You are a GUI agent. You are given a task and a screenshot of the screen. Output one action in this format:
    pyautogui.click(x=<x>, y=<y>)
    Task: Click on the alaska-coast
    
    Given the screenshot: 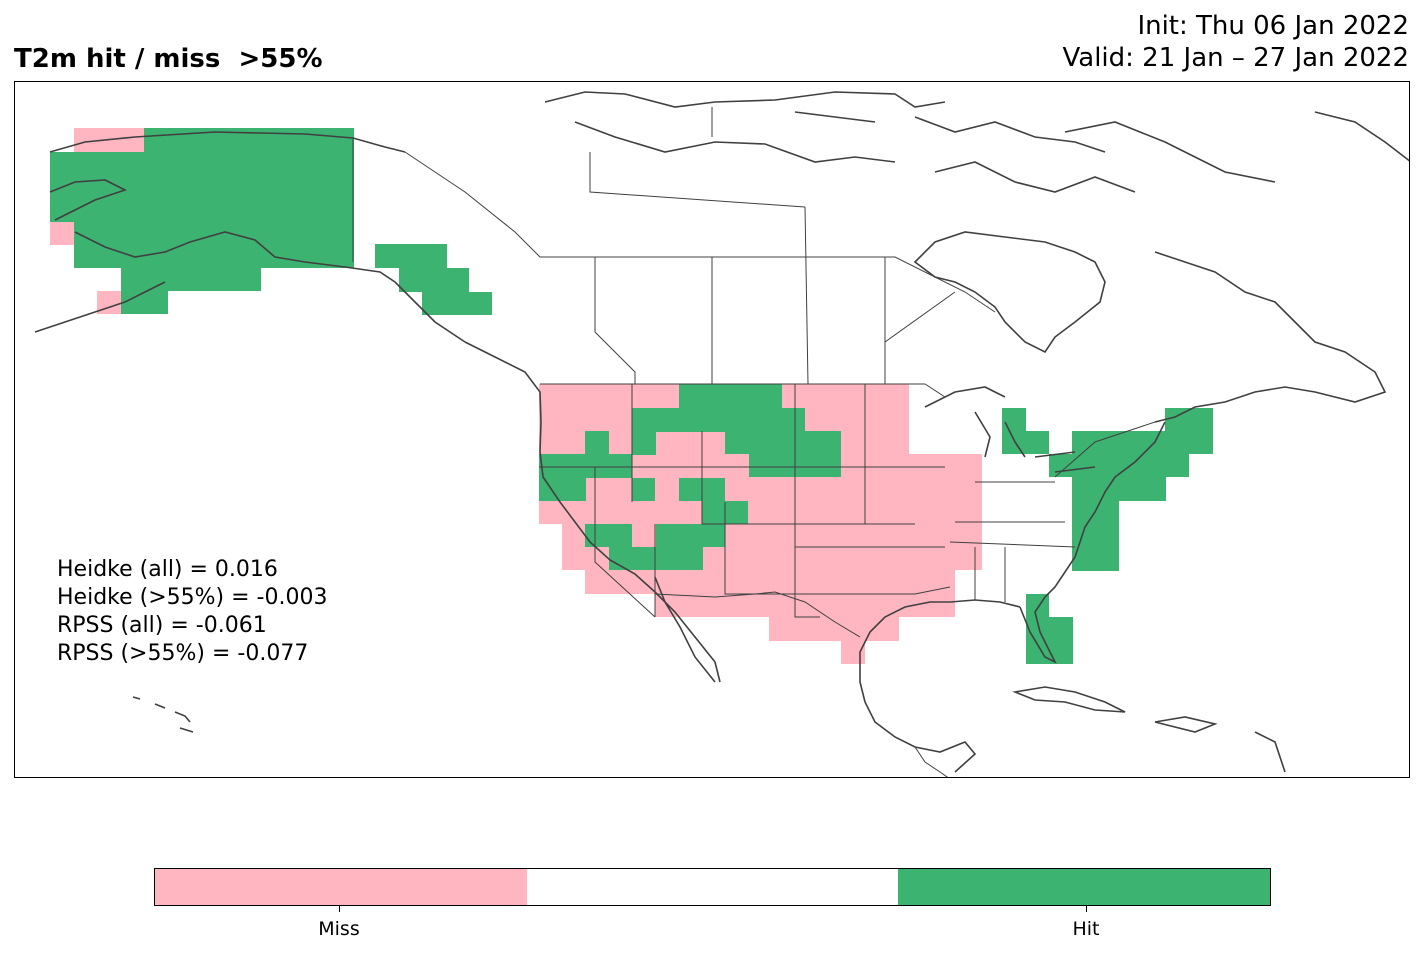 What is the action you would take?
    pyautogui.click(x=250, y=237)
    